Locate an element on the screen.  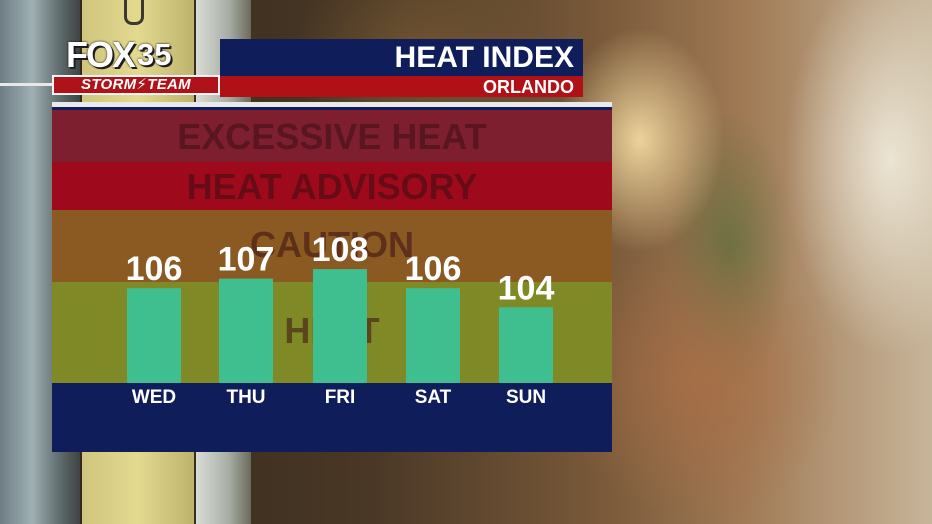
tick-thu: THU is located at coordinates (245, 397).